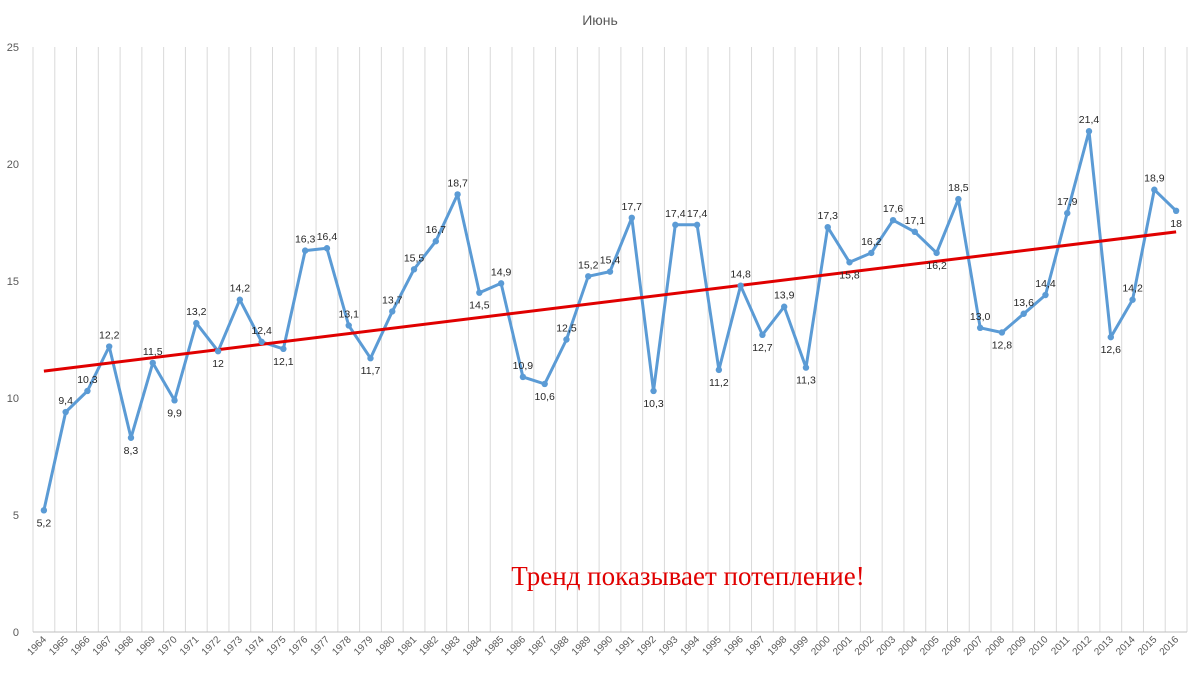 The image size is (1200, 676). What do you see at coordinates (625, 646) in the screenshot?
I see `x-tick-label: 1991` at bounding box center [625, 646].